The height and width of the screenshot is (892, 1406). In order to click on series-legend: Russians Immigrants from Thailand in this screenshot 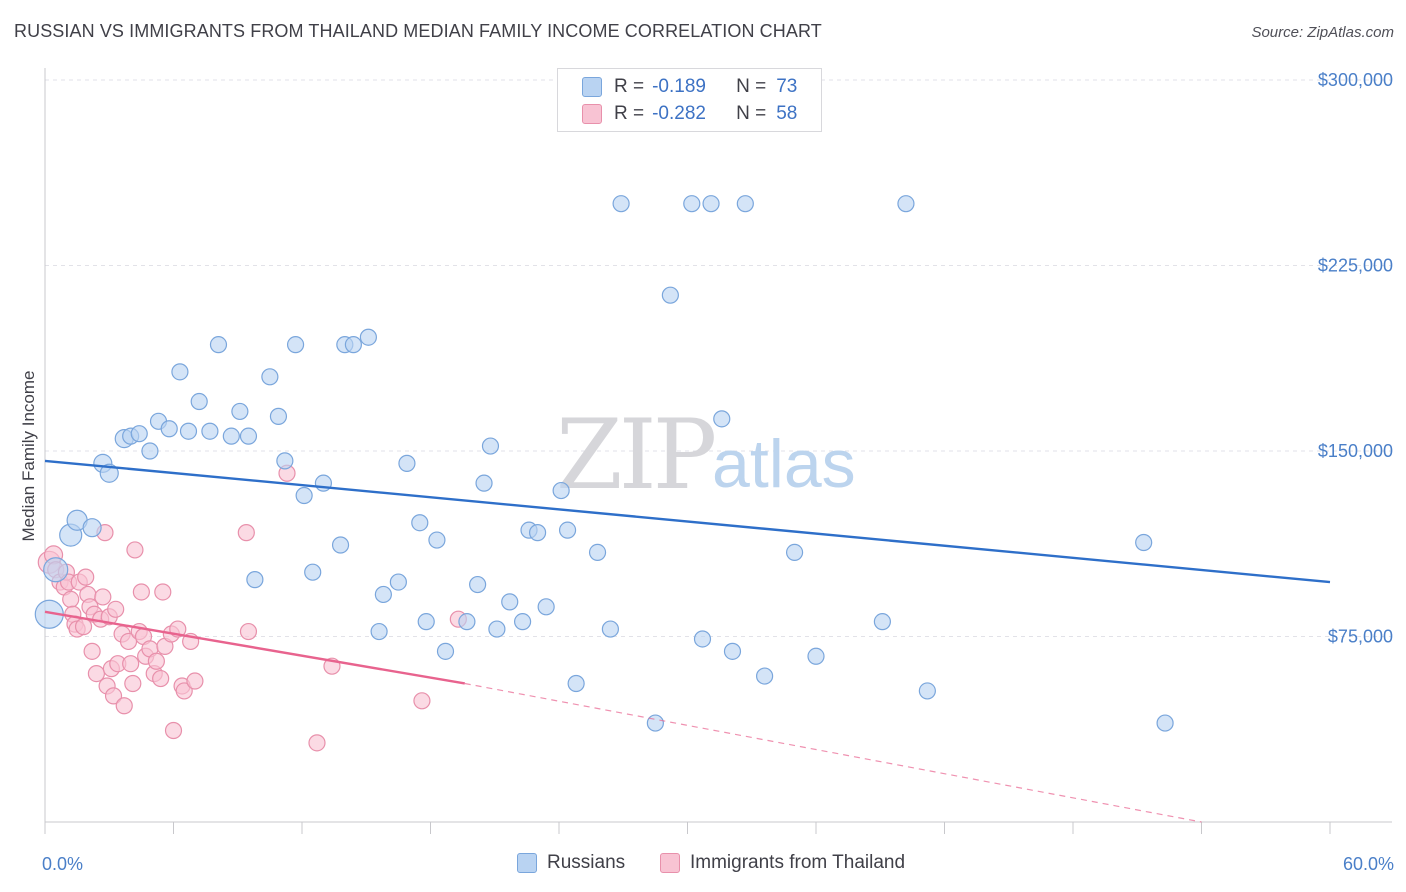, I will do `click(703, 865)`.